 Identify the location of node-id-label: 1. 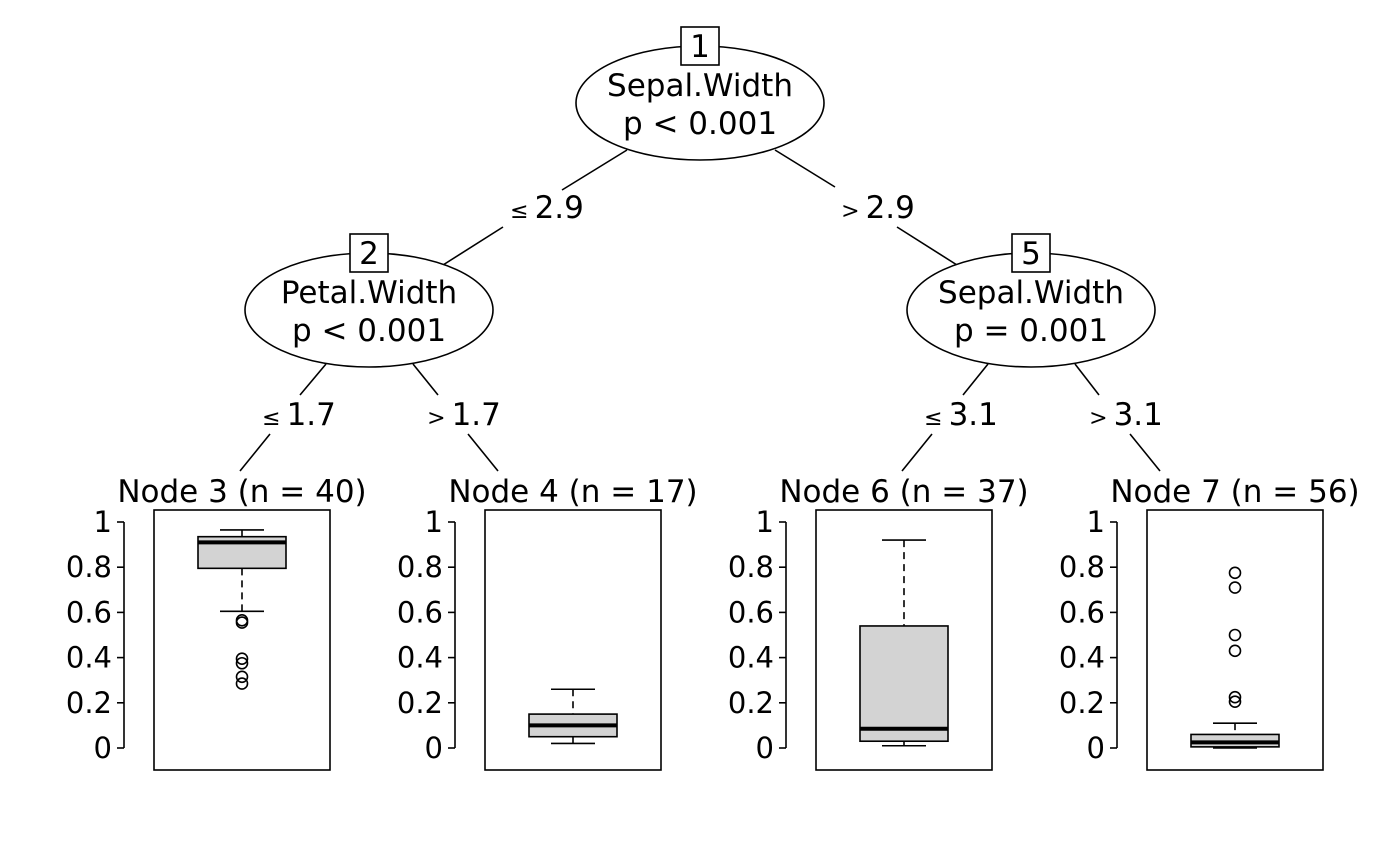
(700, 47).